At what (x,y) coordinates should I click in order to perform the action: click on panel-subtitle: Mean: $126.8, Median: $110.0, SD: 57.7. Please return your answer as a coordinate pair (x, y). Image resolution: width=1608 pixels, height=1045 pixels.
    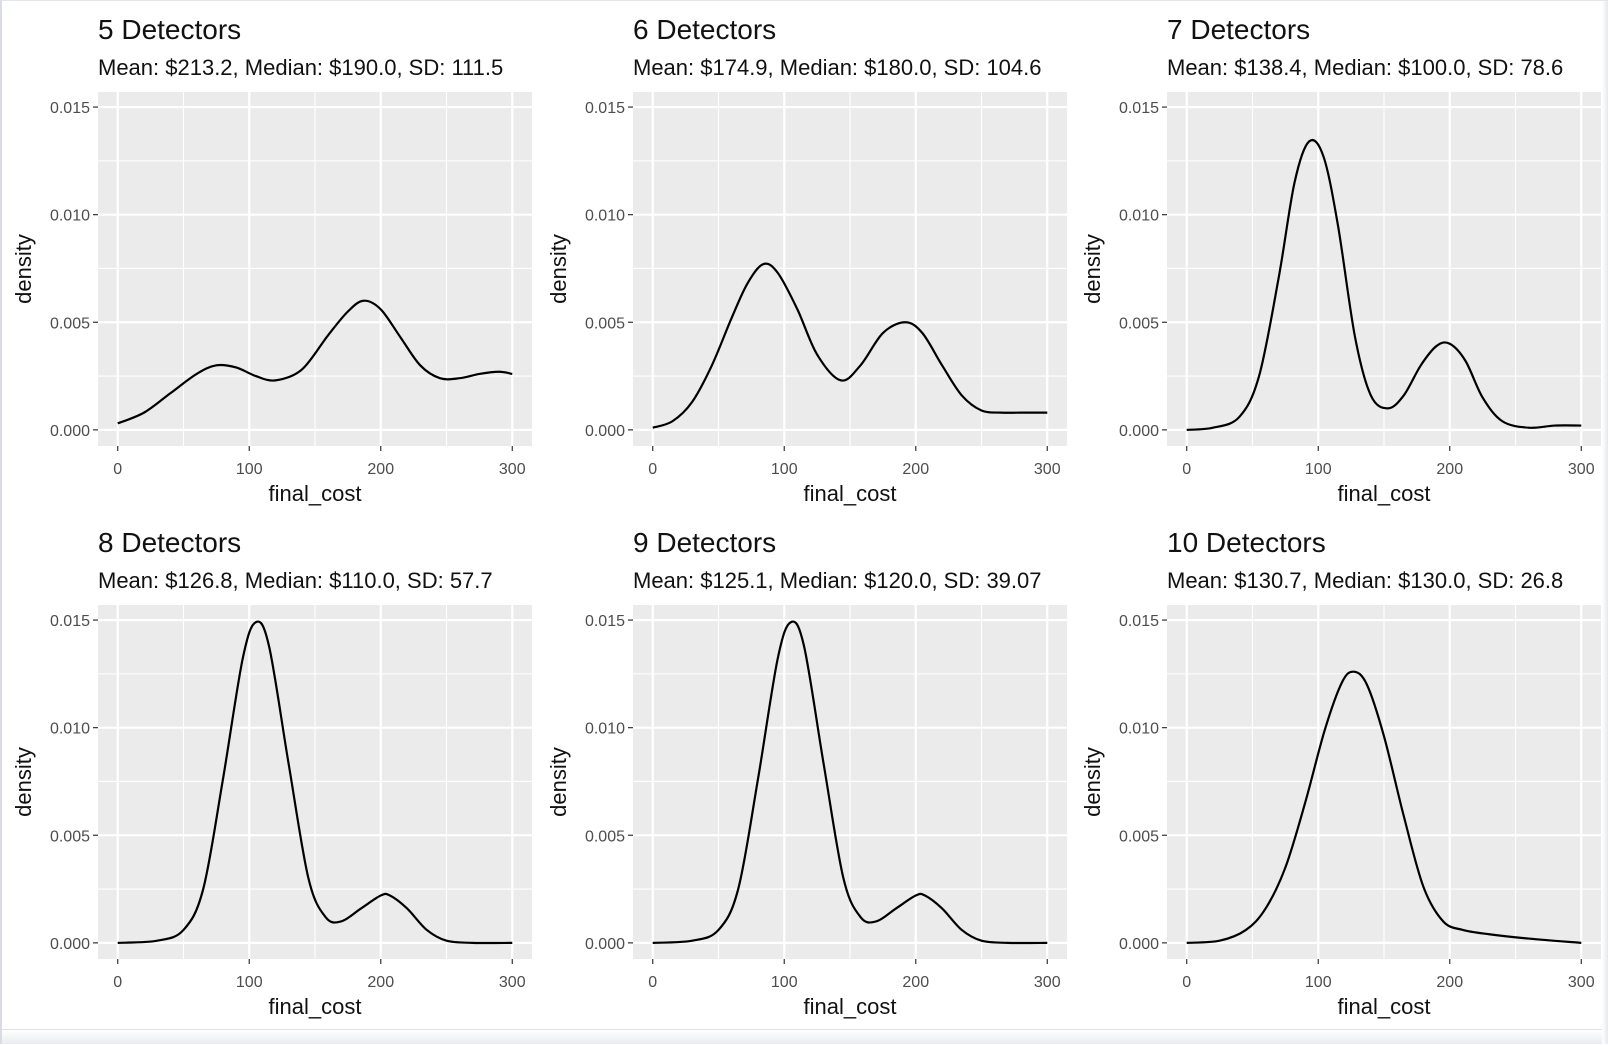
    Looking at the image, I should click on (295, 580).